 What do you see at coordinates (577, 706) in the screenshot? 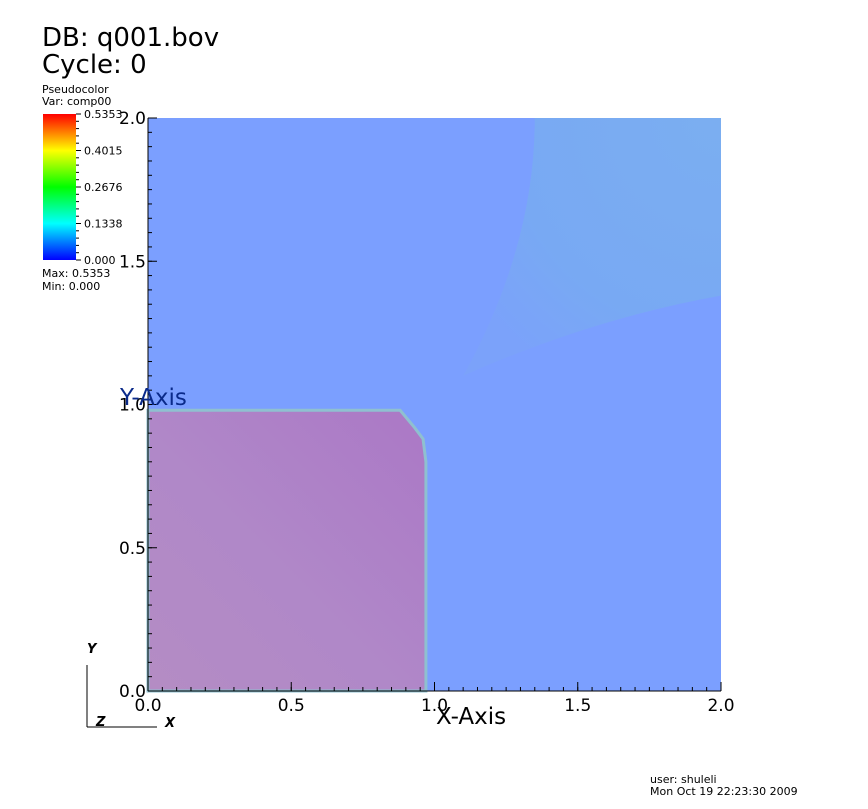
I see `x-tick-label: 1.5` at bounding box center [577, 706].